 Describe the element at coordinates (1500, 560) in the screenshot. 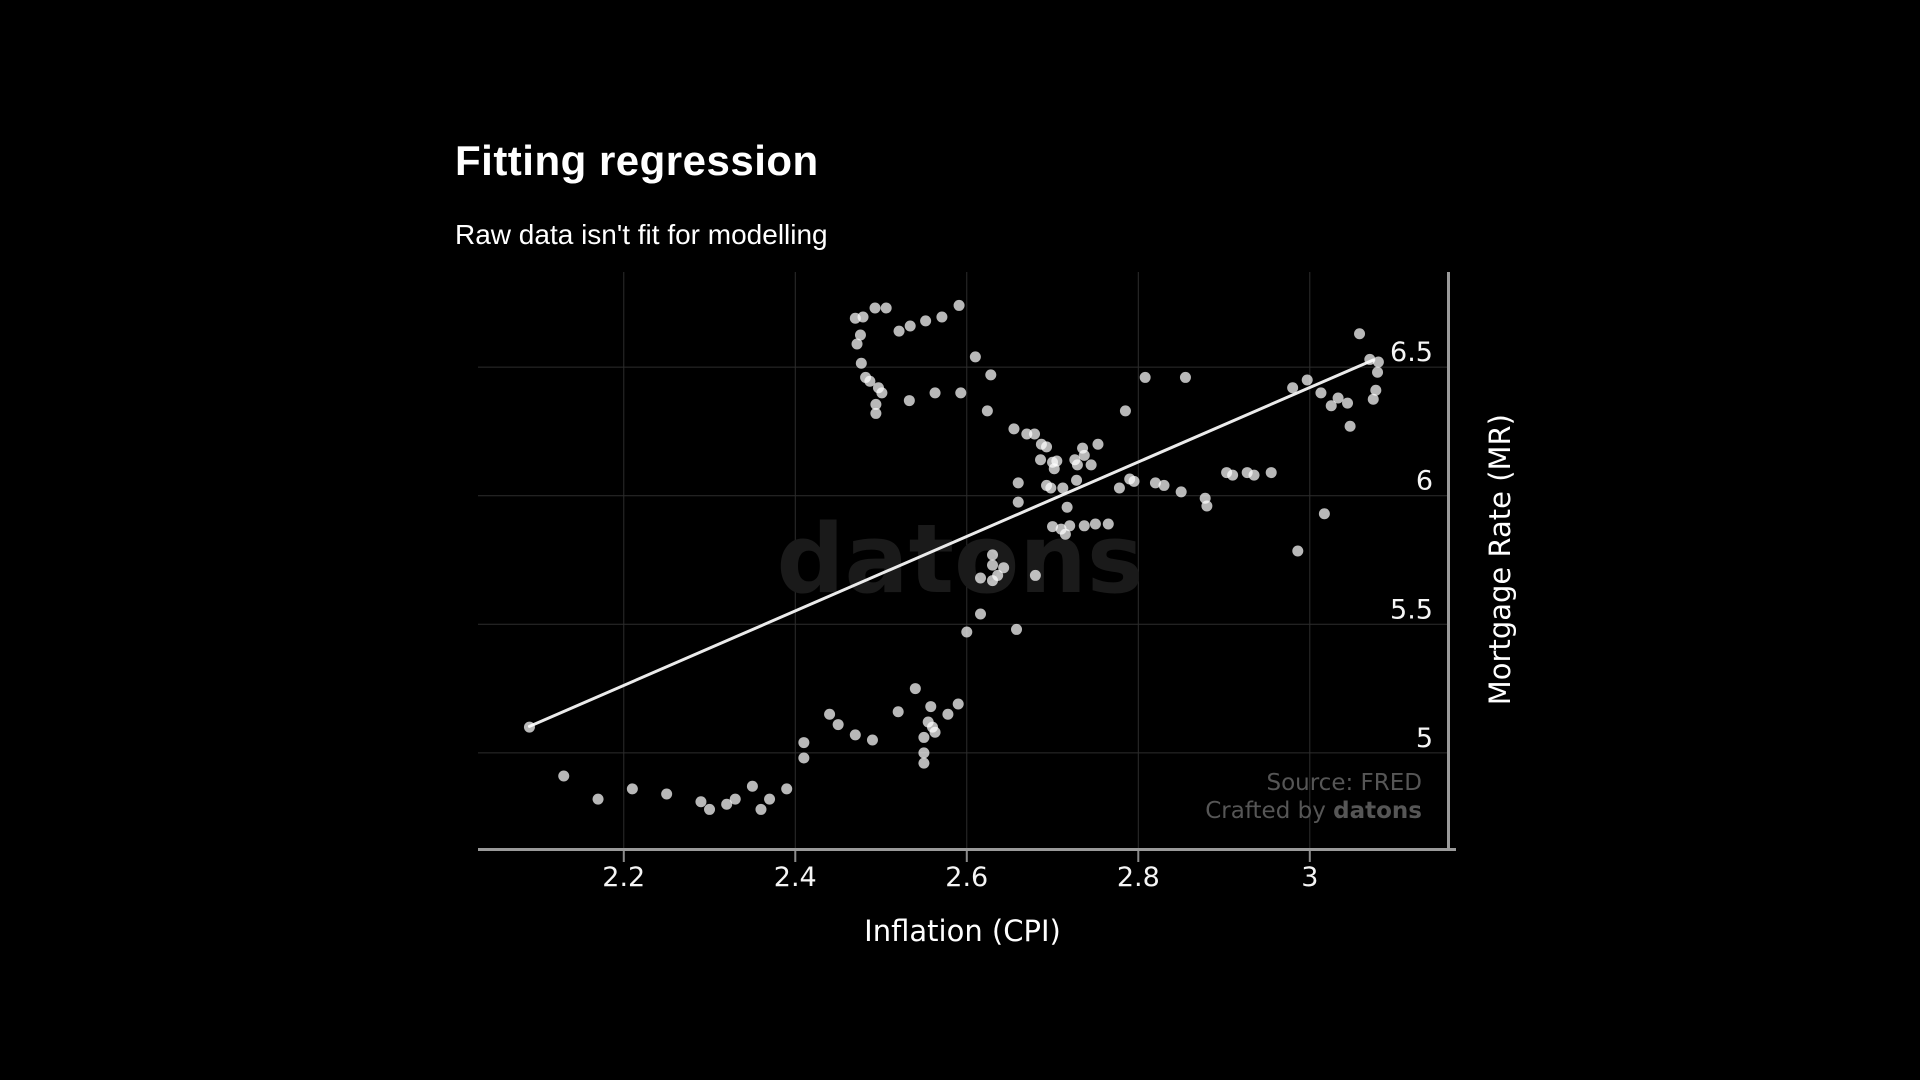

I see `y-axis-title-wrap: Mortgage Rate (MR)` at that location.